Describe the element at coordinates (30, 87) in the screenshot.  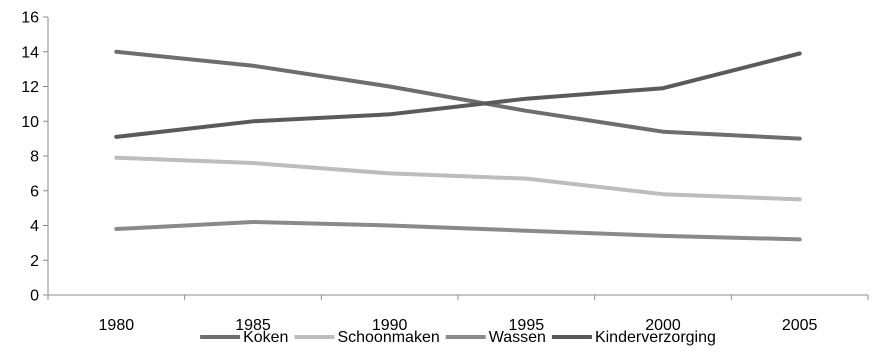
I see `y-tick-label: 12` at that location.